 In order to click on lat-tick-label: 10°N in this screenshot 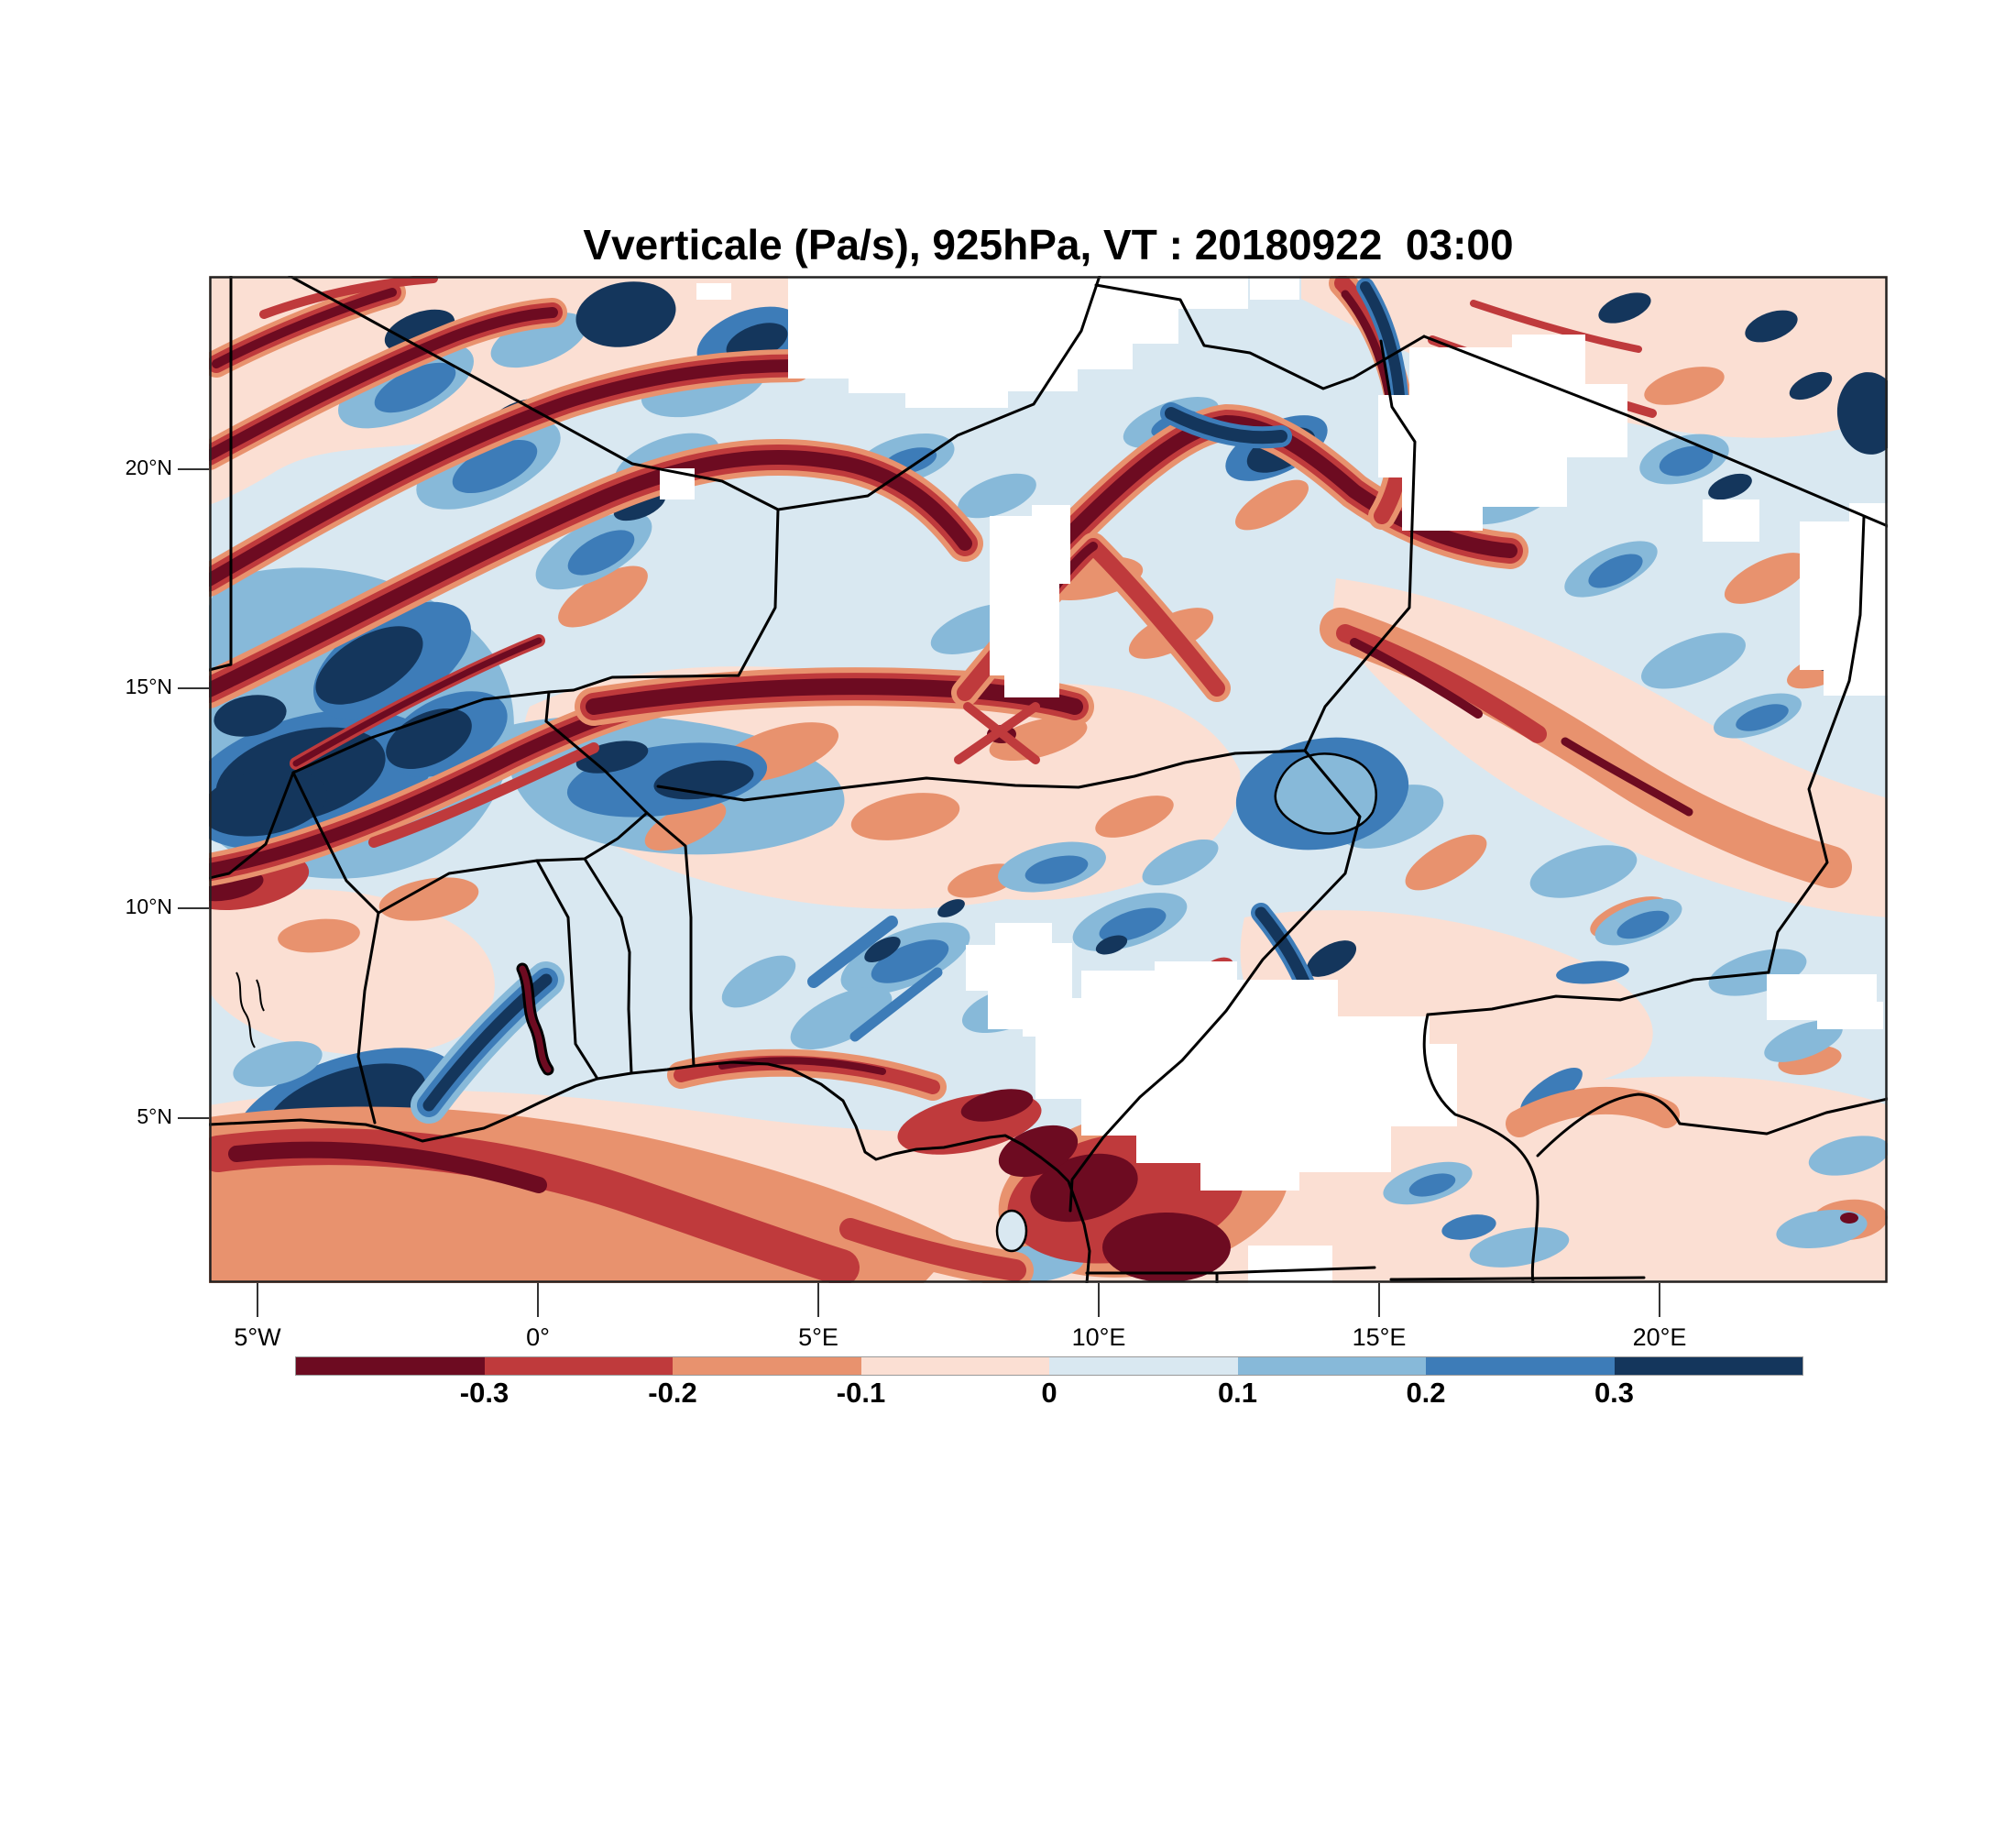, I will do `click(148, 906)`.